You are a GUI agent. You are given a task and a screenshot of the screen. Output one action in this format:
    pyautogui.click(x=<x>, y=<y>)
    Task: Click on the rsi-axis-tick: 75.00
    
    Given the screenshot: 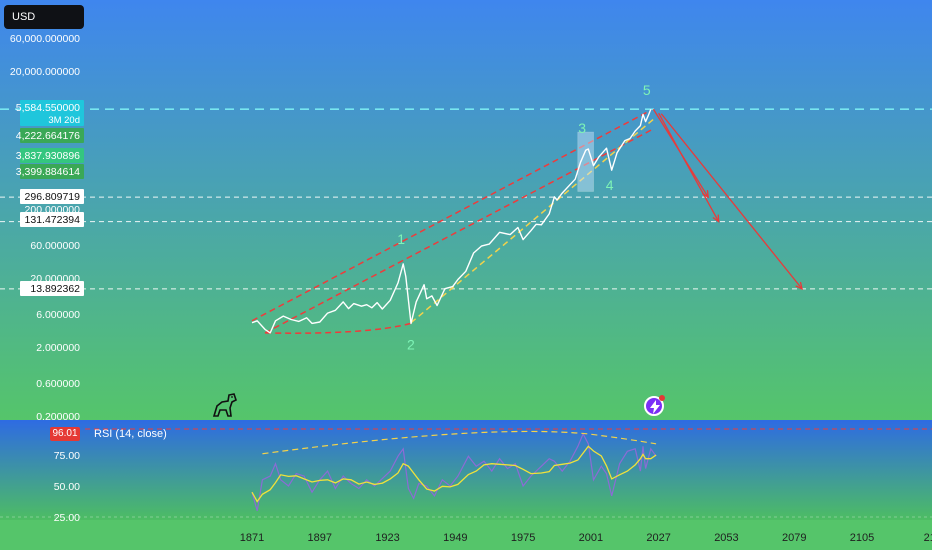 What is the action you would take?
    pyautogui.click(x=67, y=456)
    